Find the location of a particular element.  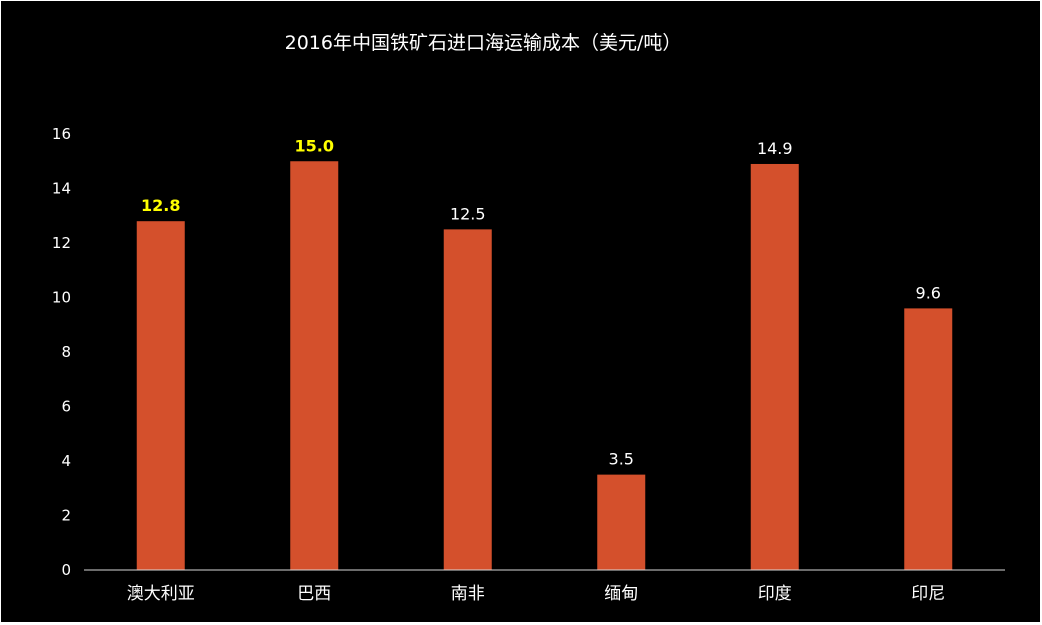

value-label: 12.5 is located at coordinates (468, 213).